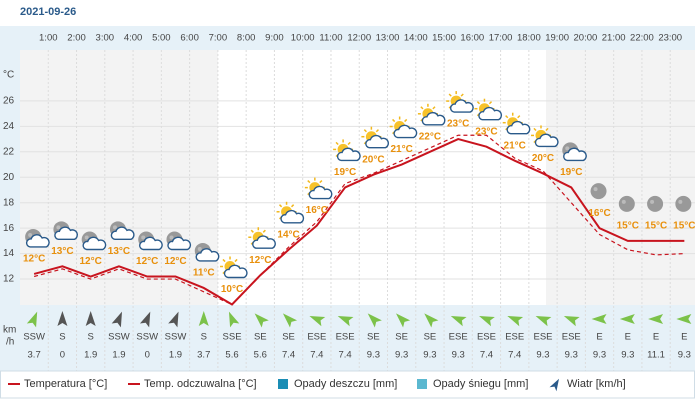 This screenshot has width=695, height=408. Describe the element at coordinates (119, 251) in the screenshot. I see `temp-label: 13°C` at that location.